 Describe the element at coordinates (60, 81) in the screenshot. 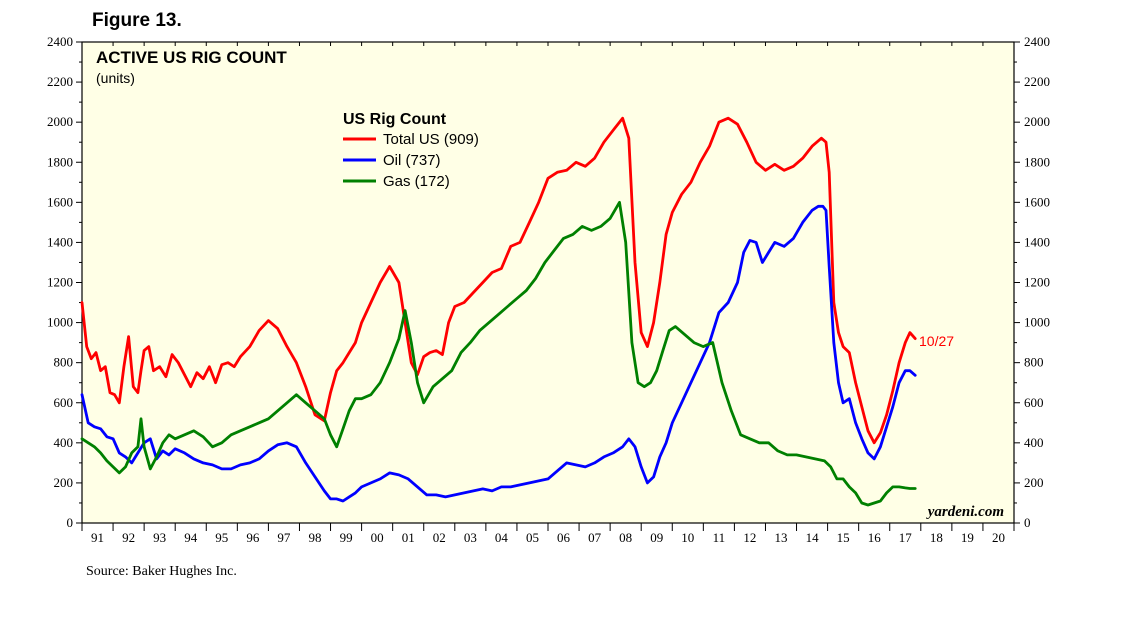

I see `y-tick-label-left: 2200` at that location.